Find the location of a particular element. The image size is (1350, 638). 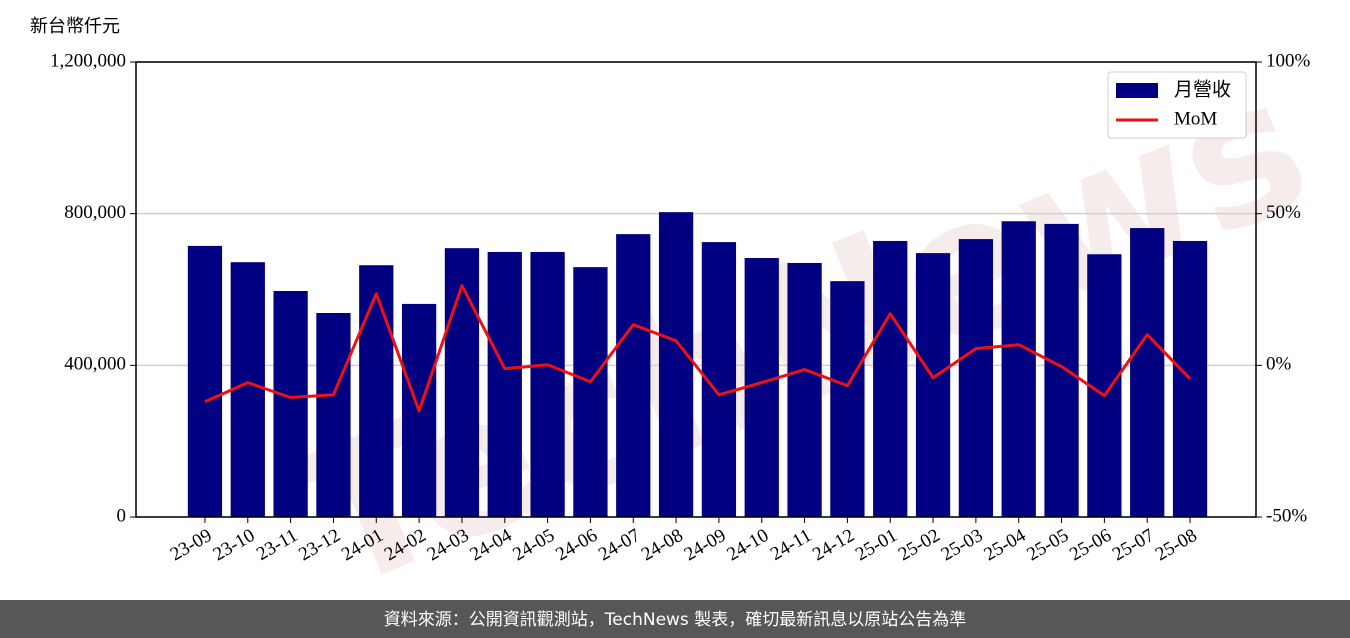

footer-bar is located at coordinates (675, 619).